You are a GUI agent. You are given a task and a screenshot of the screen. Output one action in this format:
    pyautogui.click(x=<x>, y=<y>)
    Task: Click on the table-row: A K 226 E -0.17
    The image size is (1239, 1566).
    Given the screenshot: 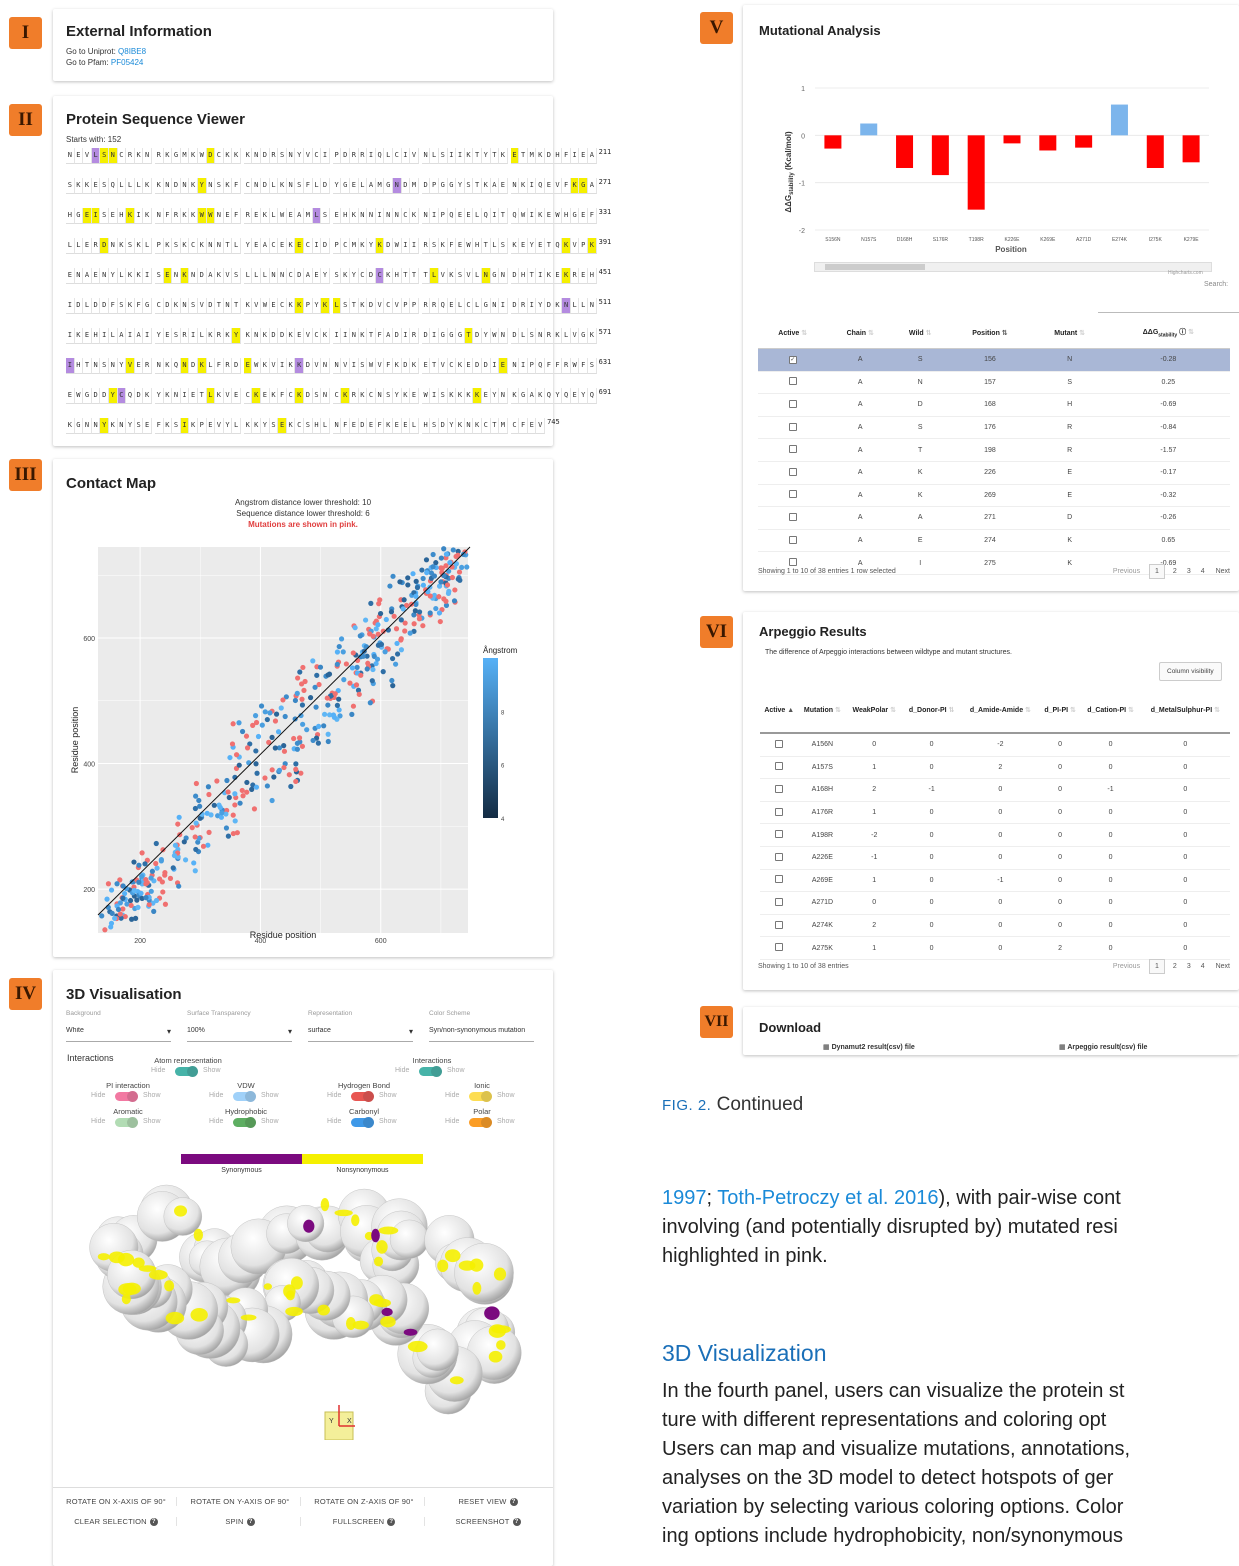 What is the action you would take?
    pyautogui.click(x=994, y=473)
    